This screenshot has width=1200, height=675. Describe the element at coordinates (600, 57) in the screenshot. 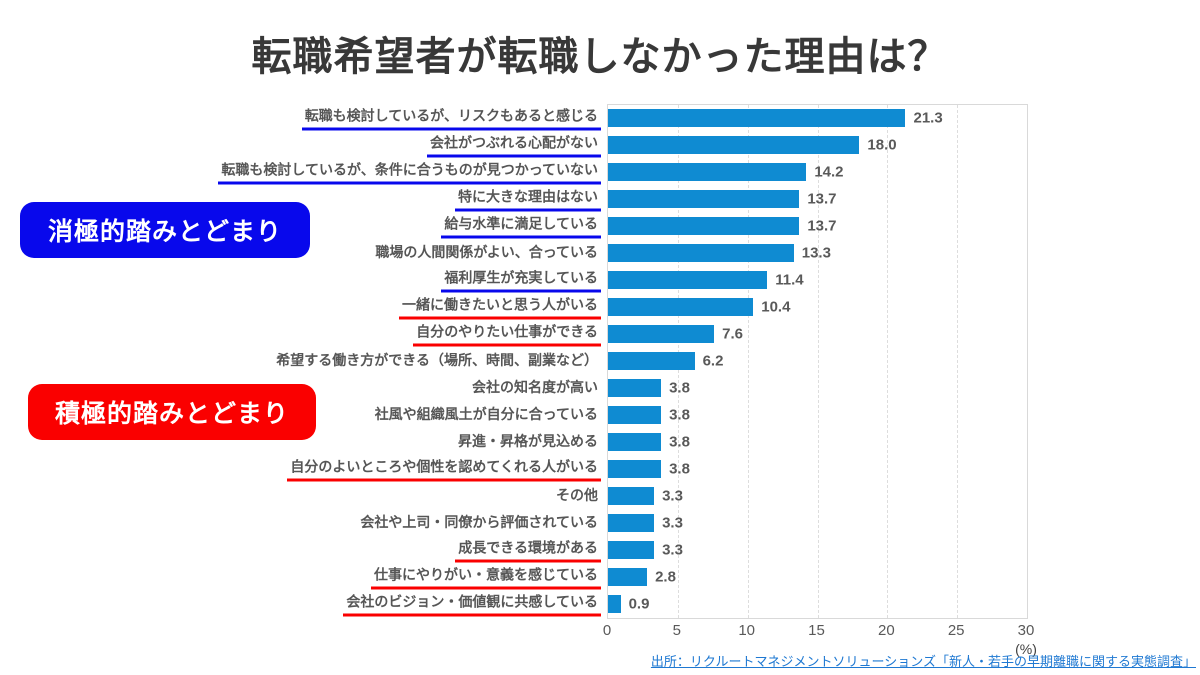

I see `page-title: 転職希望者が転職しなかった理由は？` at that location.